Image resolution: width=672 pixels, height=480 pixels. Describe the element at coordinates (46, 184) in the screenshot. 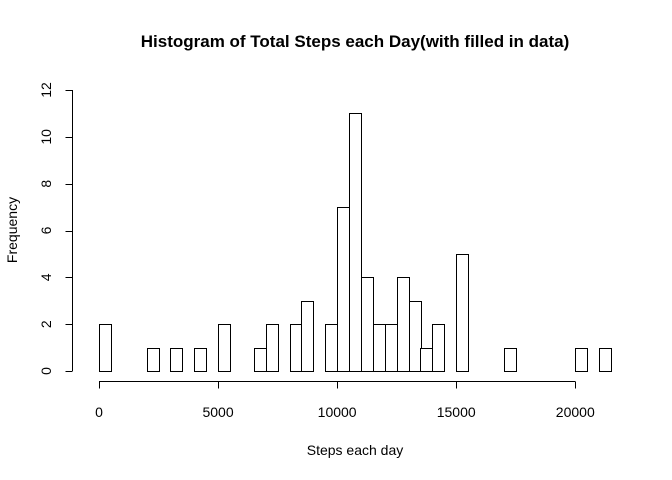

I see `y-tick-label: 8` at that location.